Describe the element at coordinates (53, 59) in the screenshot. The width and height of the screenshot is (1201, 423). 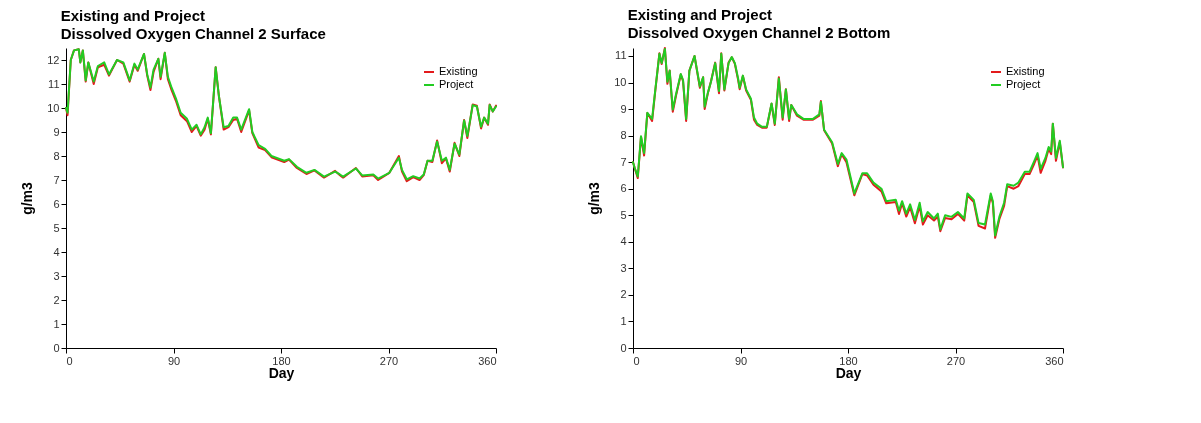
I see `y-tick-label: 12` at that location.